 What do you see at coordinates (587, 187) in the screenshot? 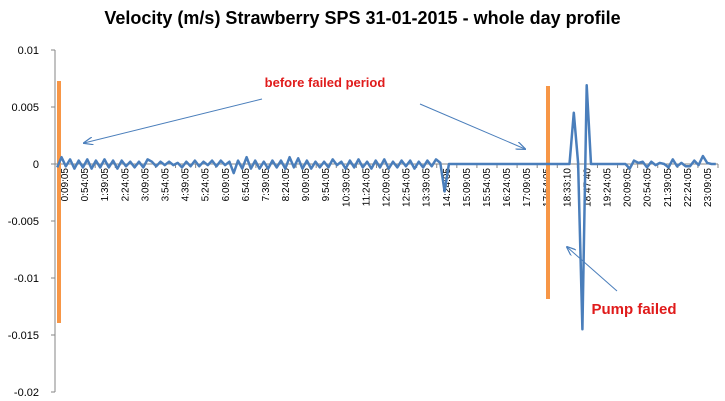
I see `x-tick-label: 18:47:40` at bounding box center [587, 187].